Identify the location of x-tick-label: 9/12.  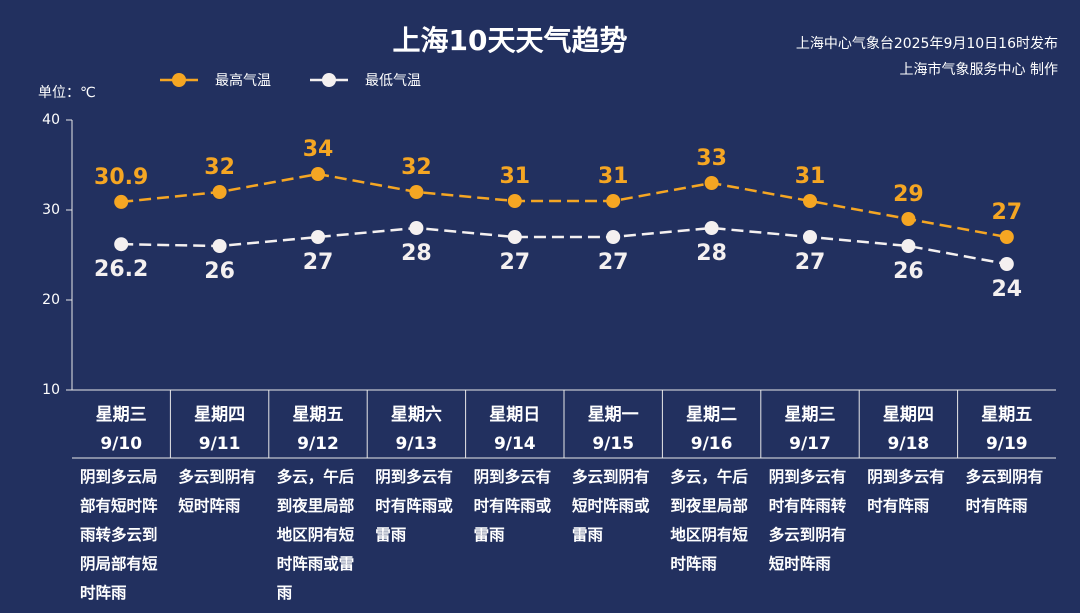
(318, 444).